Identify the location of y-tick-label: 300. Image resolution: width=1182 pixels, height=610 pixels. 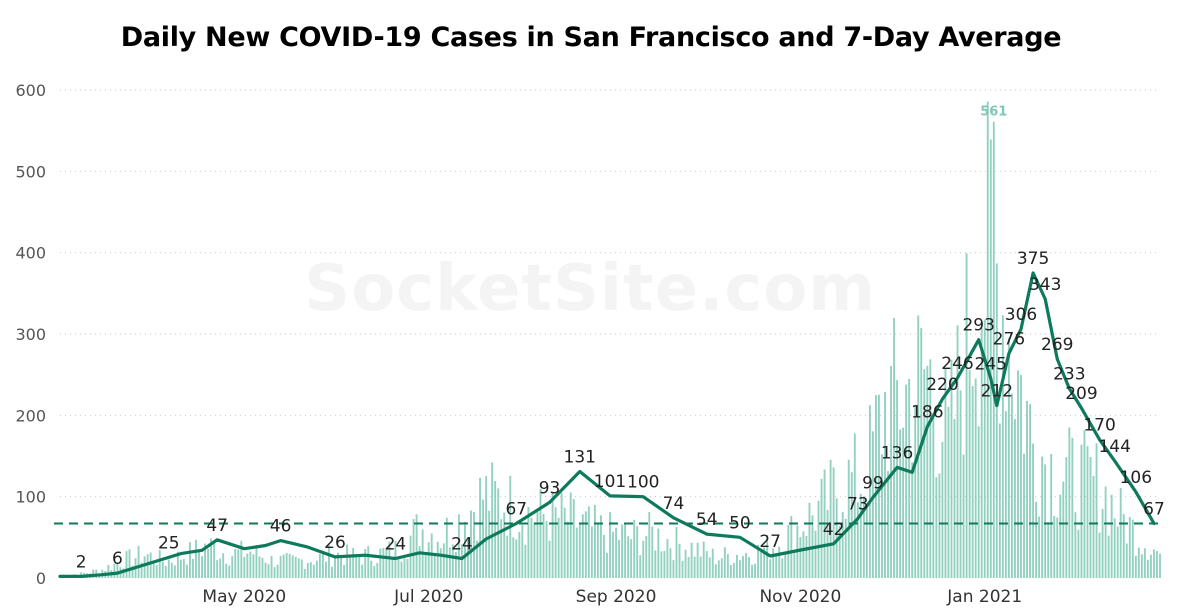
(30, 334).